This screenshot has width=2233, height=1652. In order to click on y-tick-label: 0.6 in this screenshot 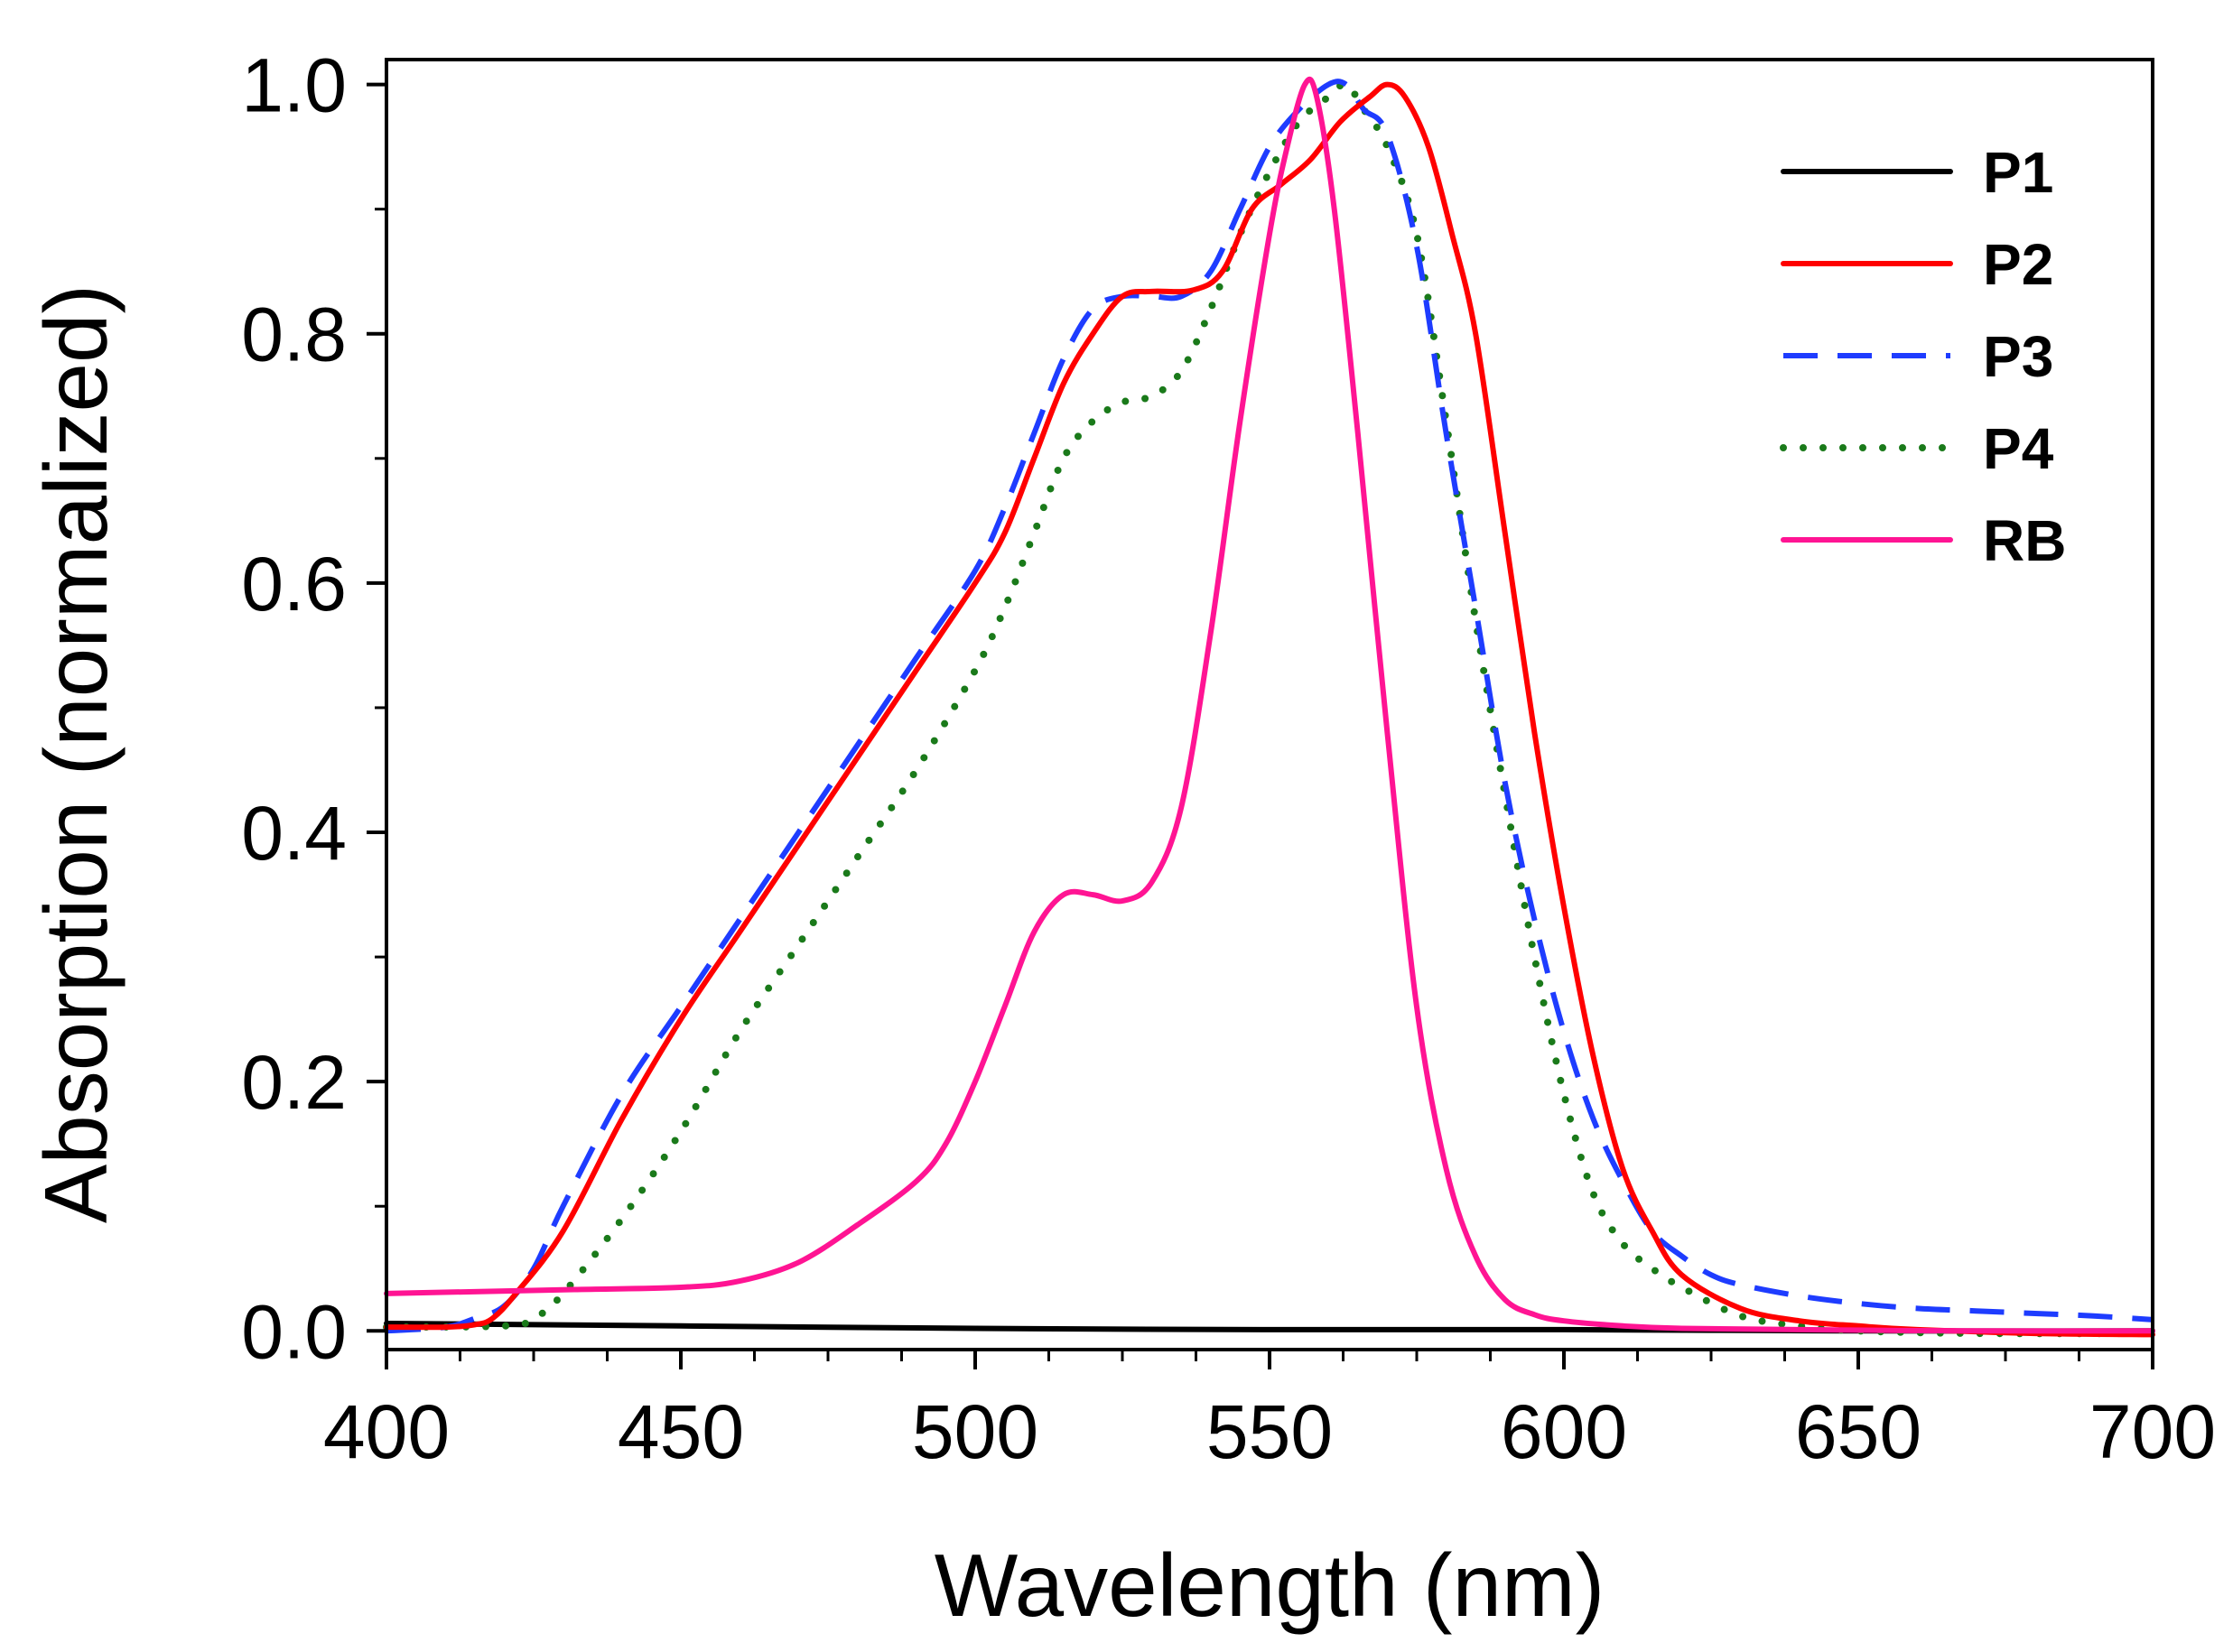, I will do `click(294, 584)`.